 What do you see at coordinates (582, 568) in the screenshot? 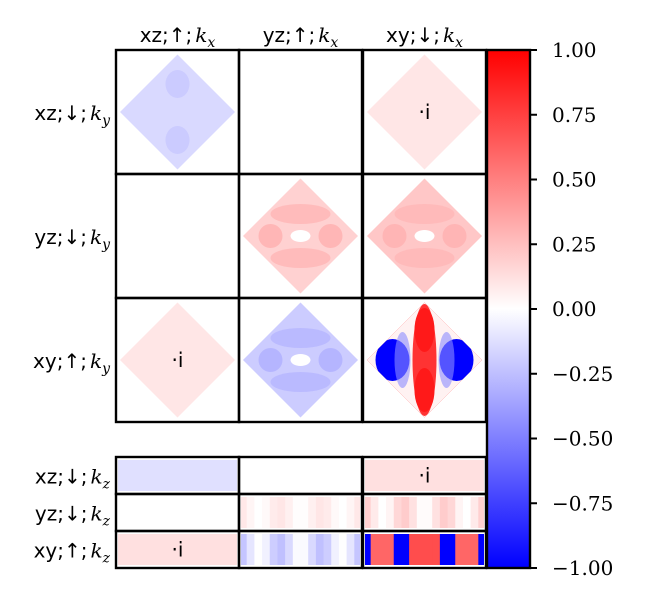
I see `colorbar-tick-label: −1.00` at bounding box center [582, 568].